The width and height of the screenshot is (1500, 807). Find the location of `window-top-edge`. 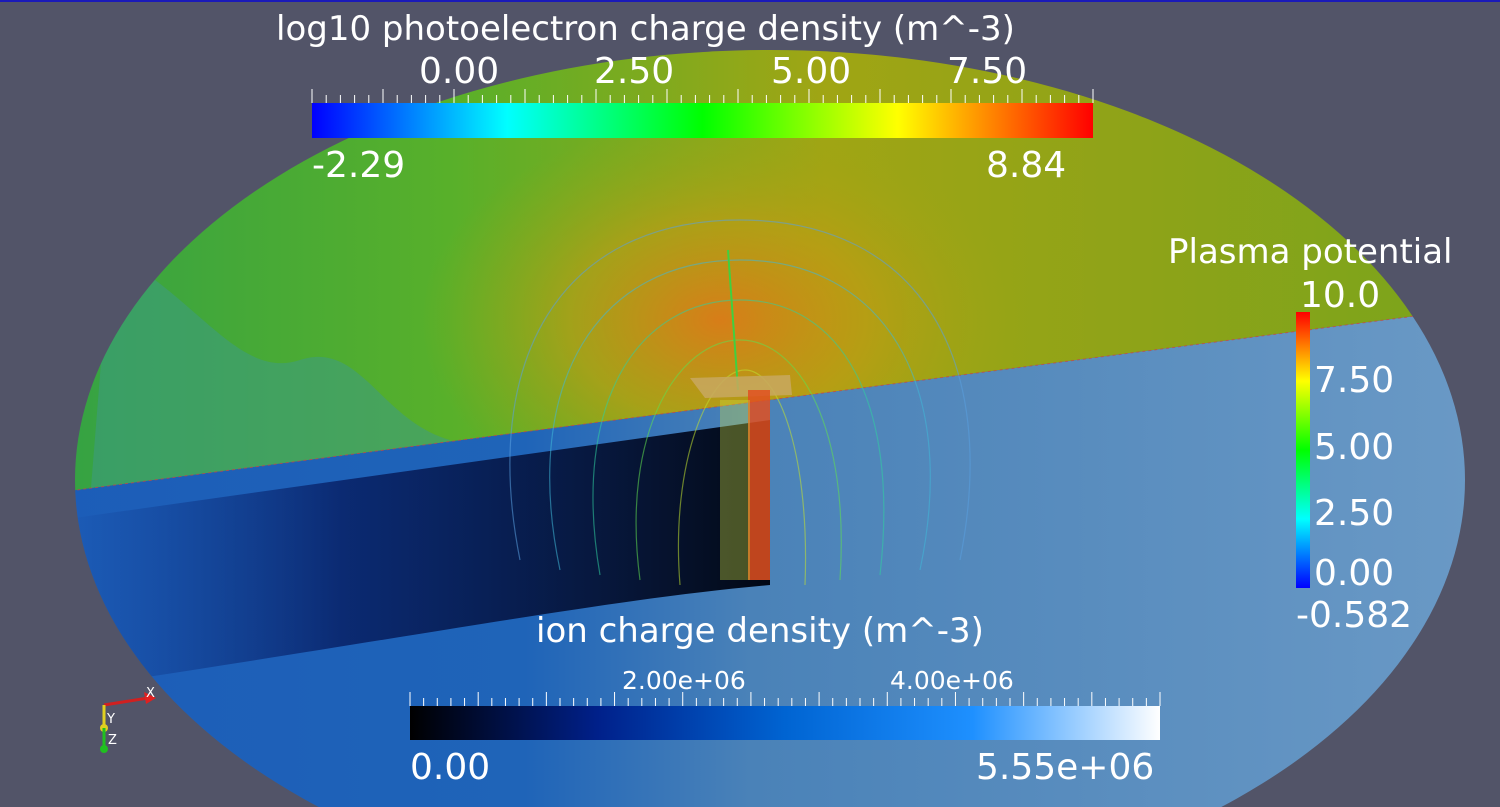

window-top-edge is located at coordinates (750, 1).